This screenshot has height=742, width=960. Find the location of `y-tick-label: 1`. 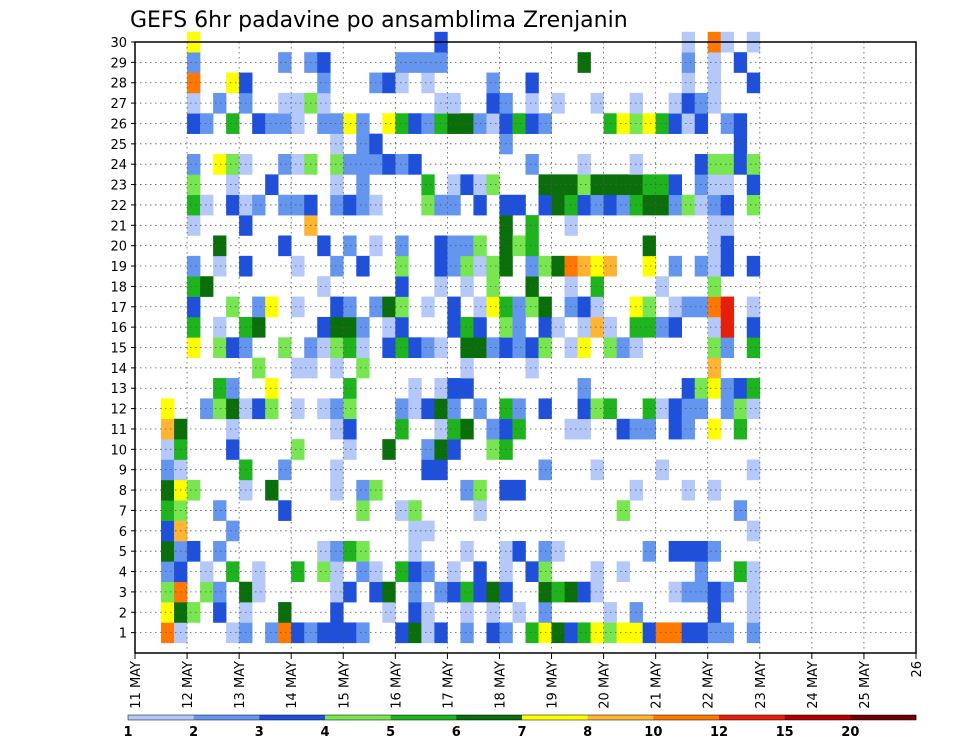

y-tick-label: 1 is located at coordinates (123, 634).